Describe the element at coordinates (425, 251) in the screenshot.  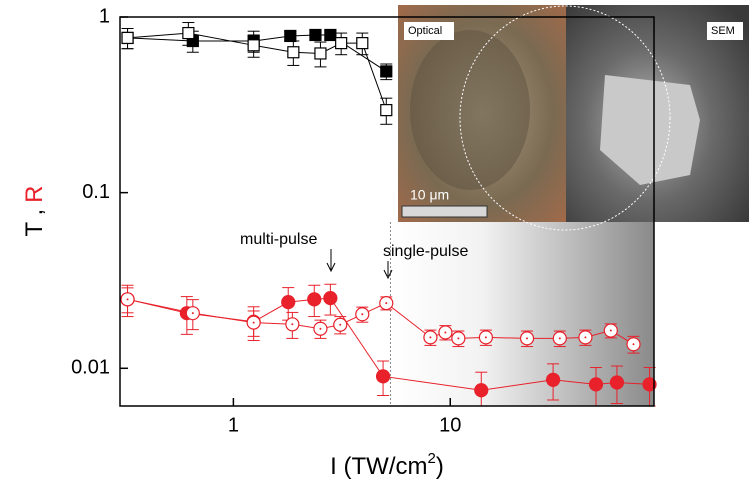
I see `annotation: single-pulse` at that location.